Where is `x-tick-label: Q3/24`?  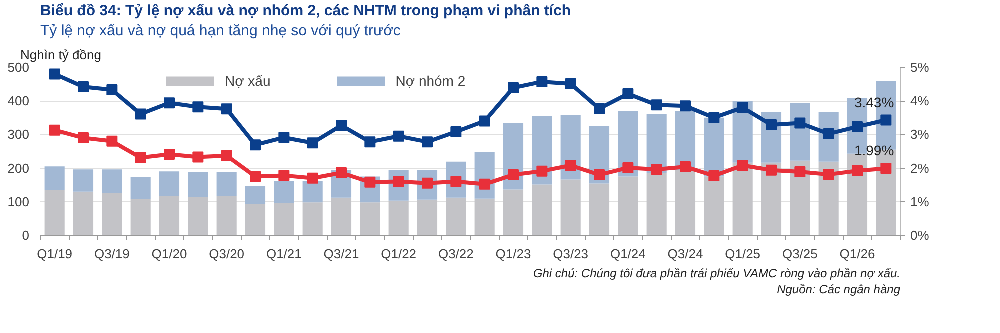 x-tick-label: Q3/24 is located at coordinates (686, 254).